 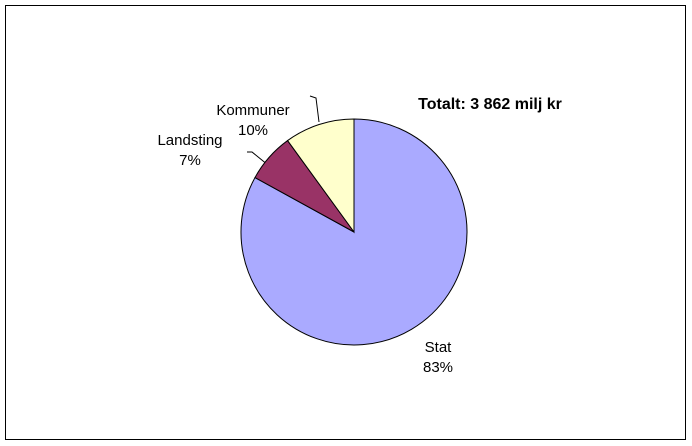 I want to click on pie-slice, so click(x=320, y=176).